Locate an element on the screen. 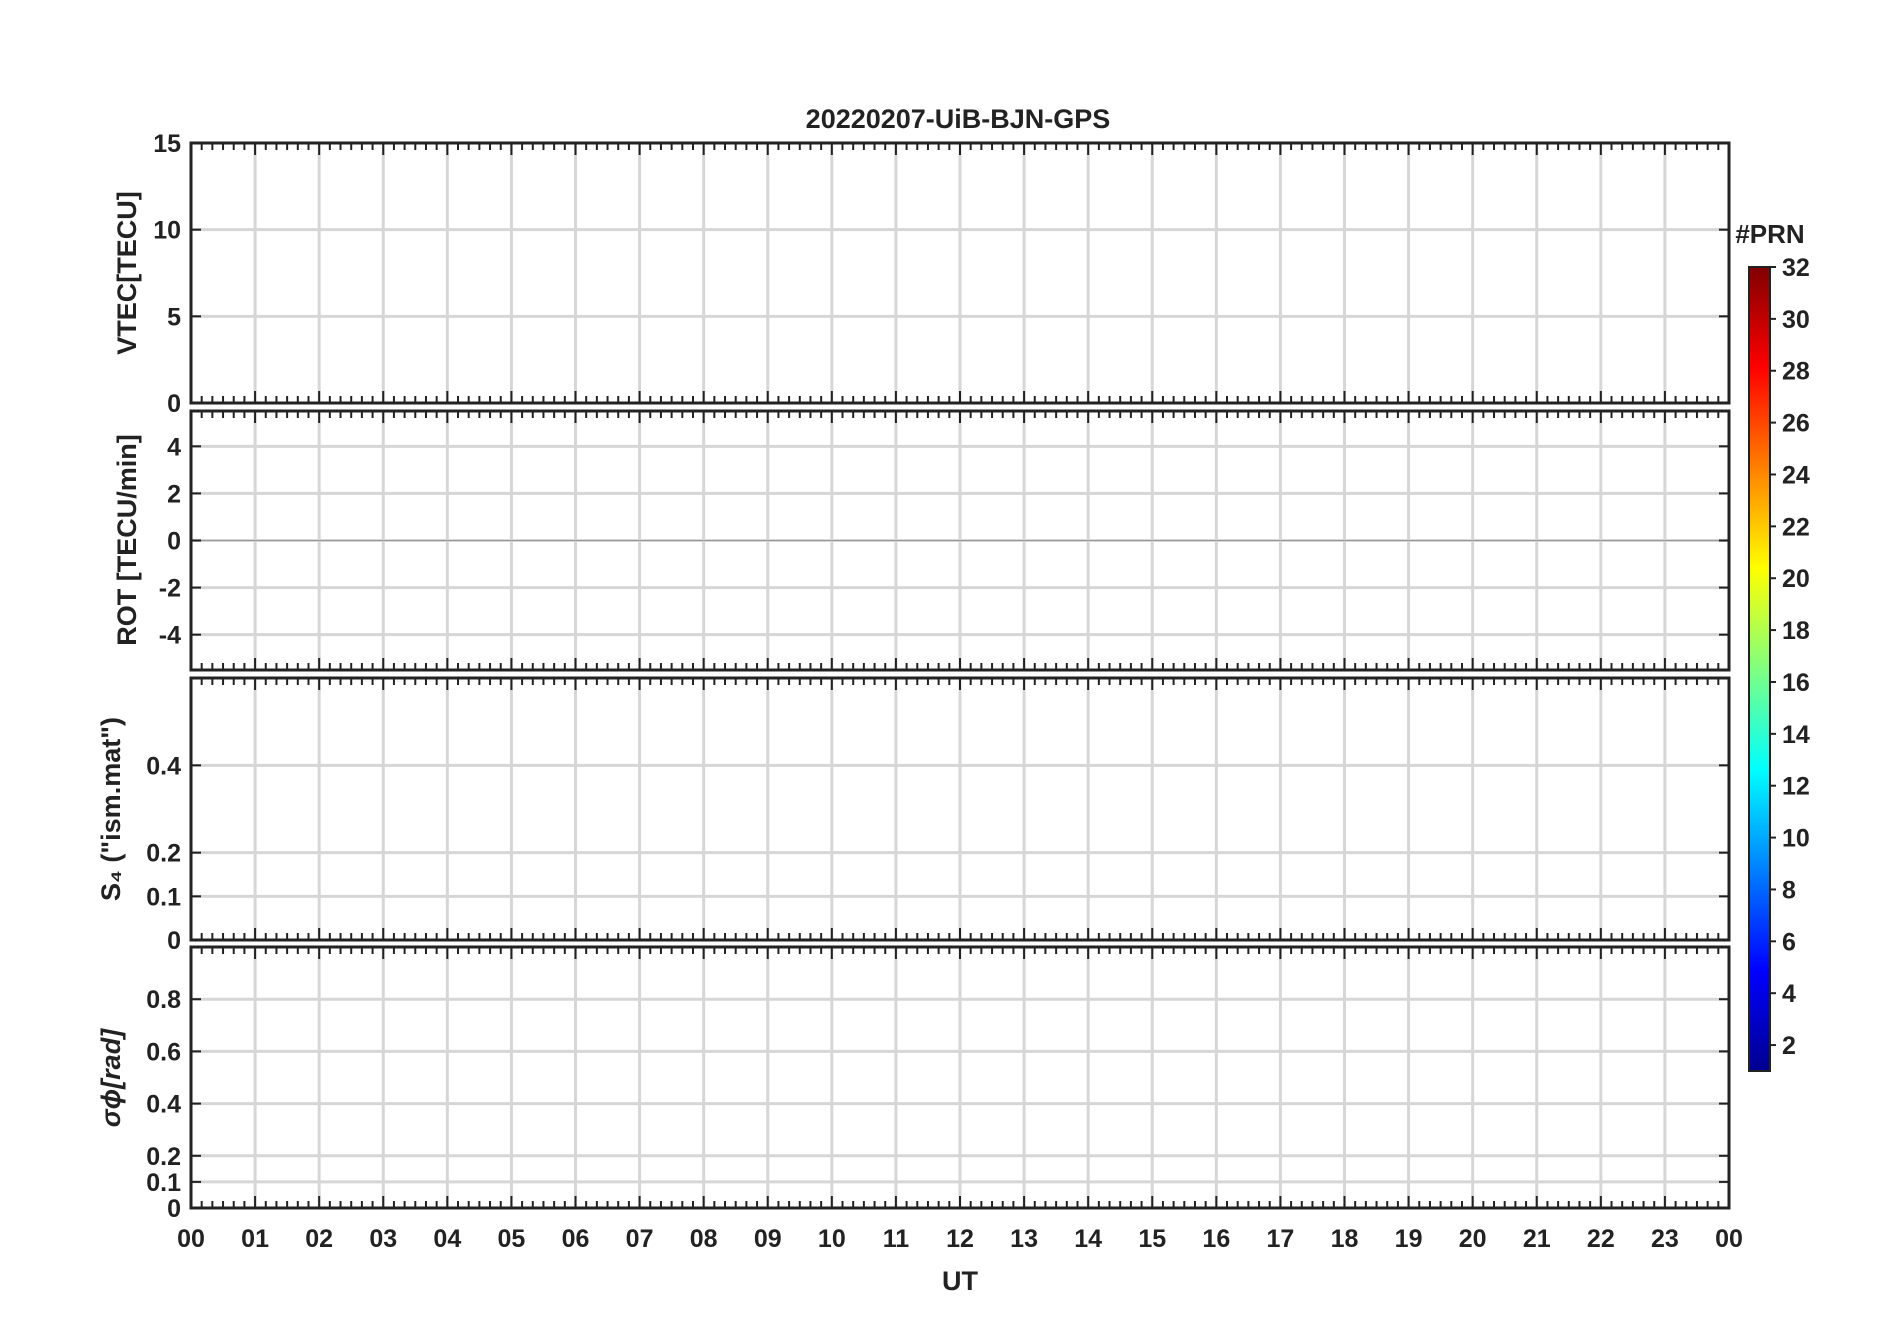  colorbar-tick-label: 14 is located at coordinates (1796, 735).